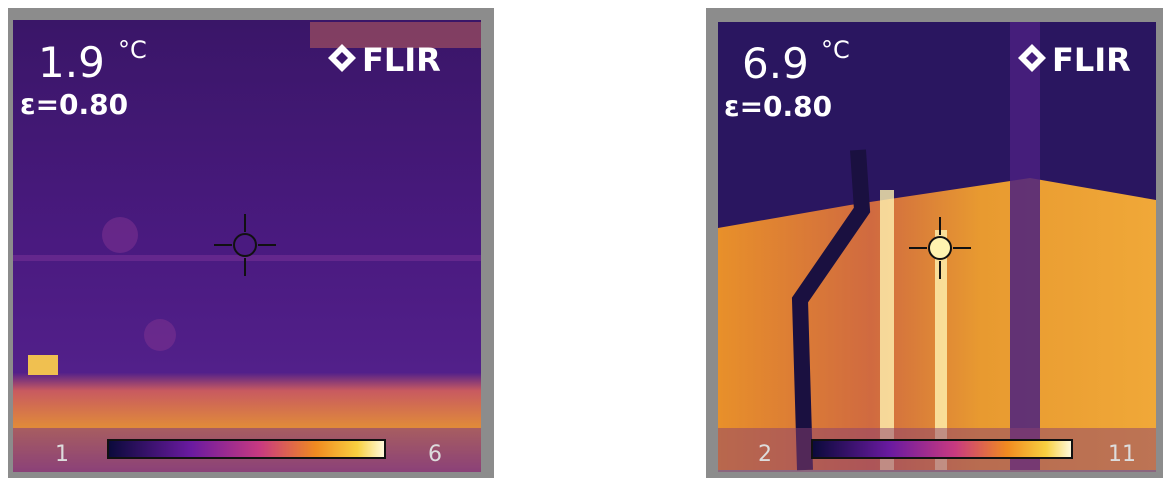 The height and width of the screenshot is (479, 1167). Describe the element at coordinates (435, 454) in the screenshot. I see `scale-max: 6` at that location.